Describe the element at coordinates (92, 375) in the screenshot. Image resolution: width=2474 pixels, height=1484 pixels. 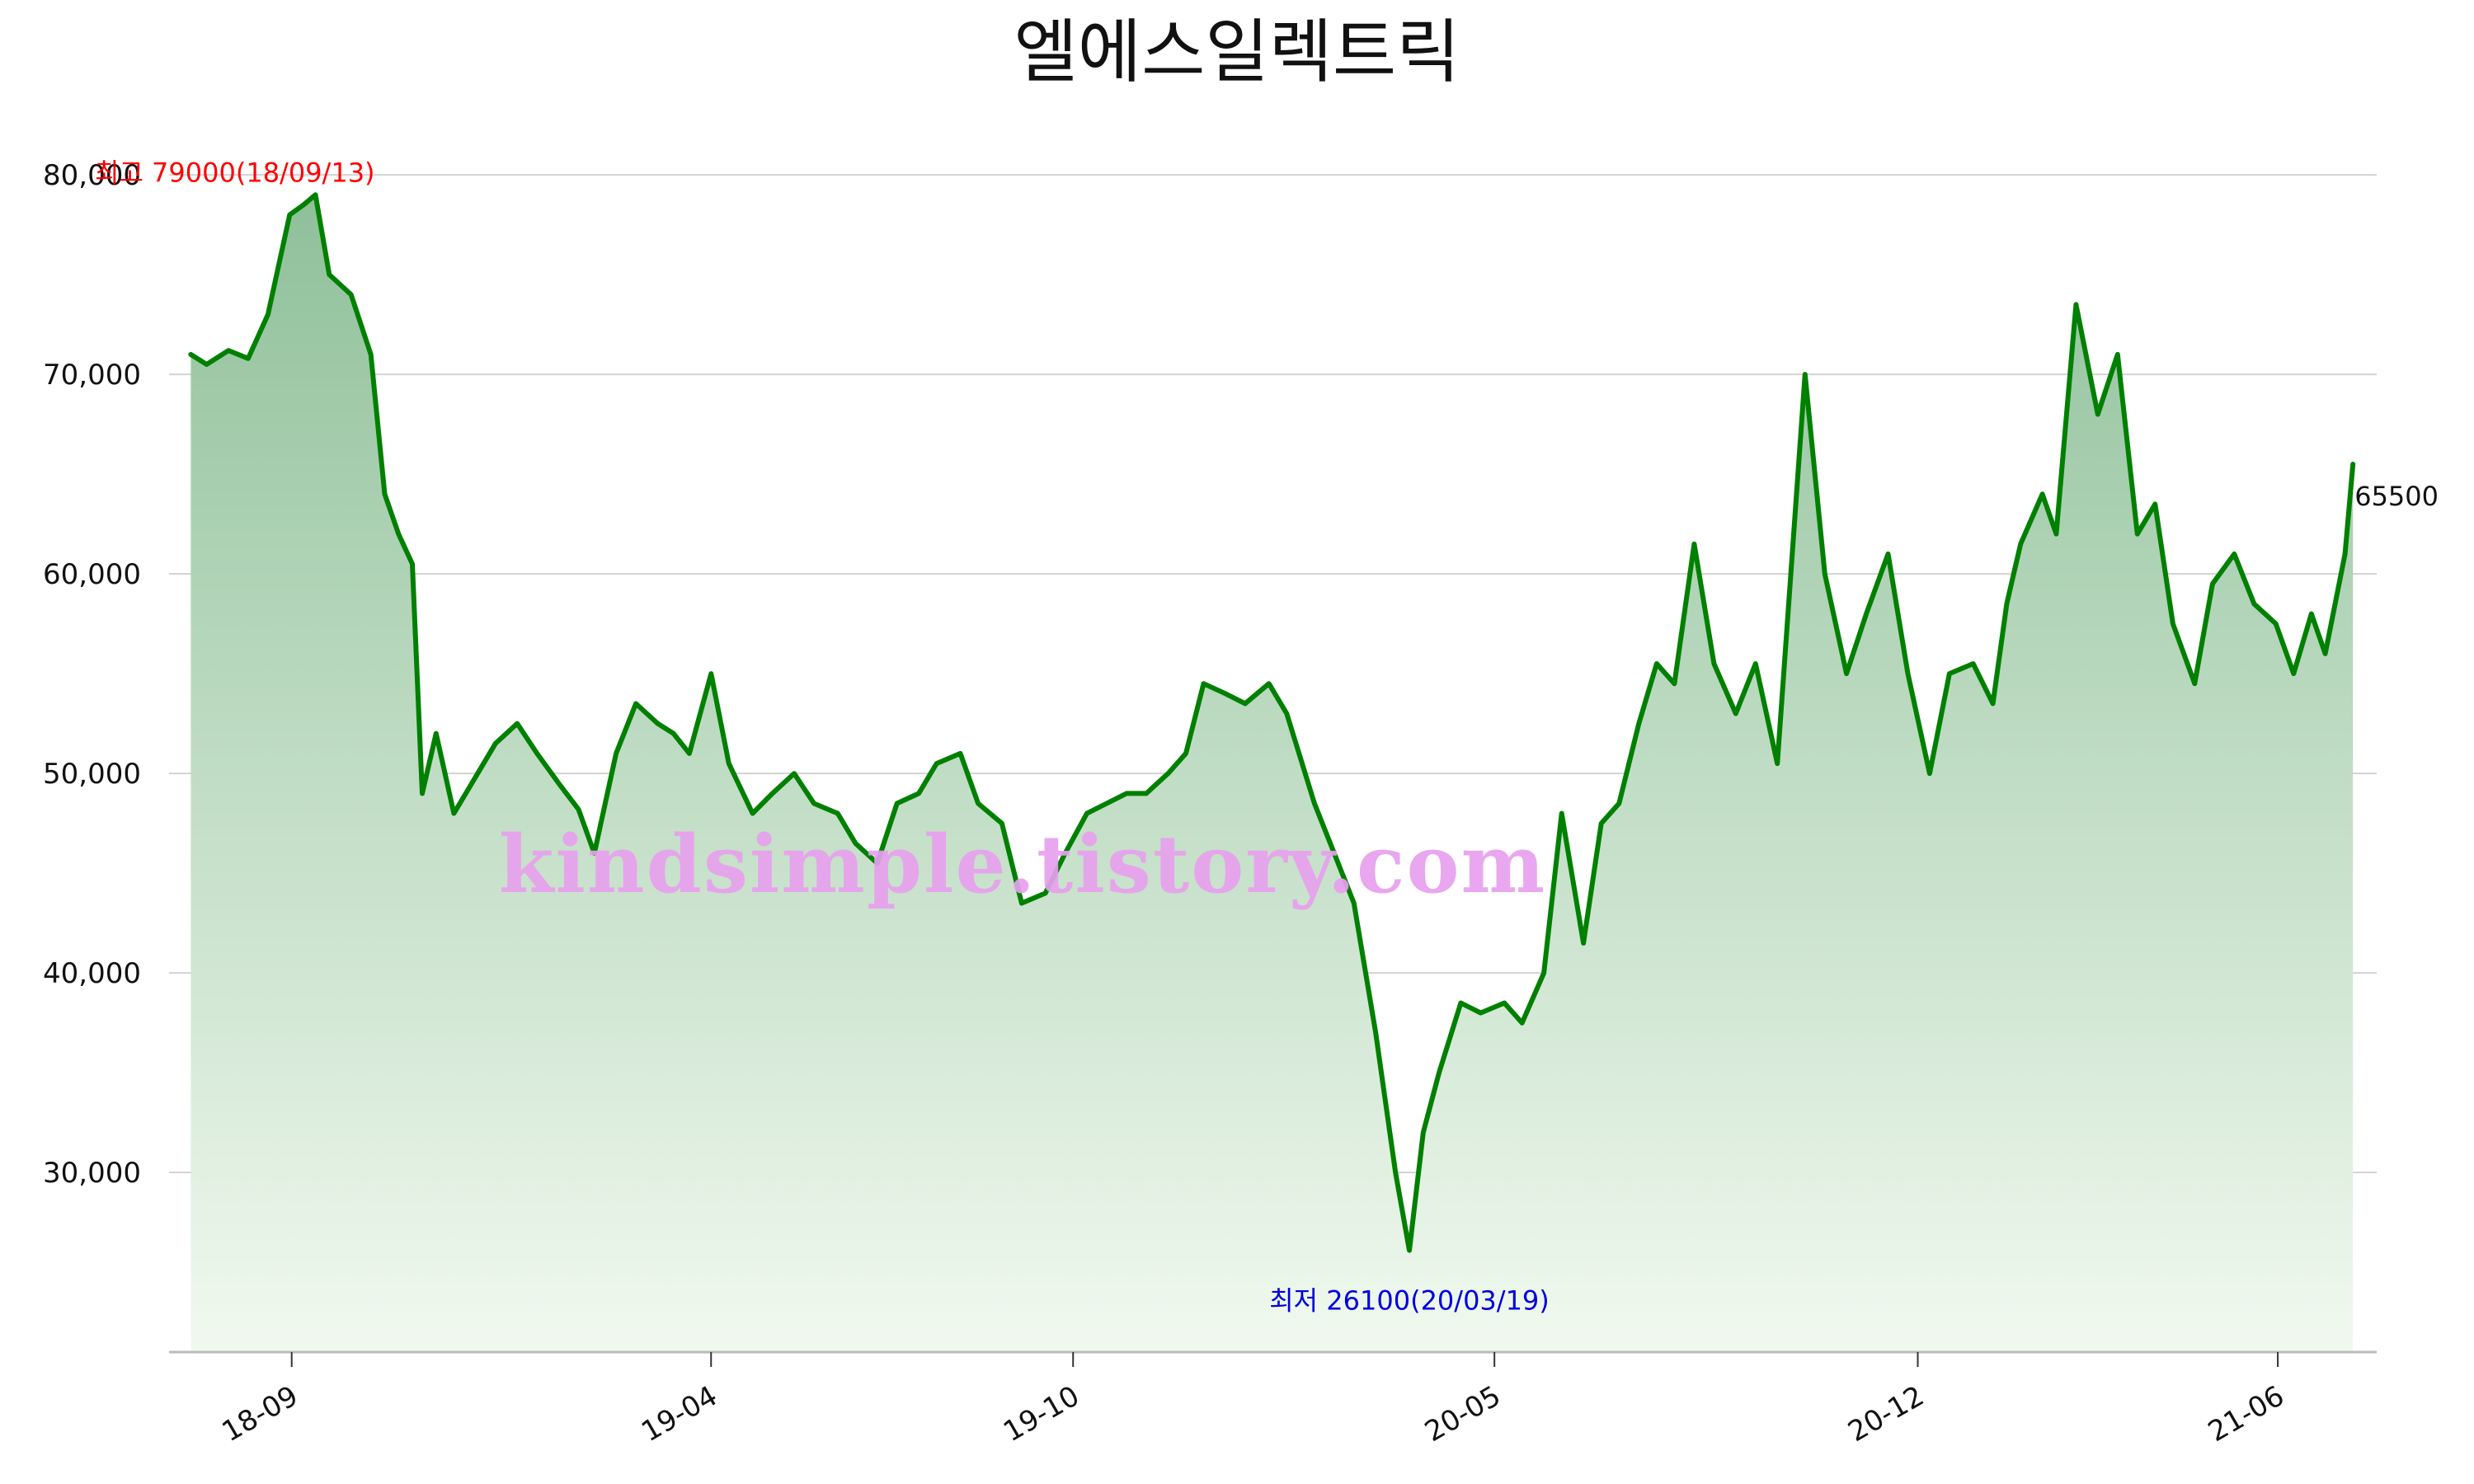
I see `y-tick-label: 70,000` at that location.